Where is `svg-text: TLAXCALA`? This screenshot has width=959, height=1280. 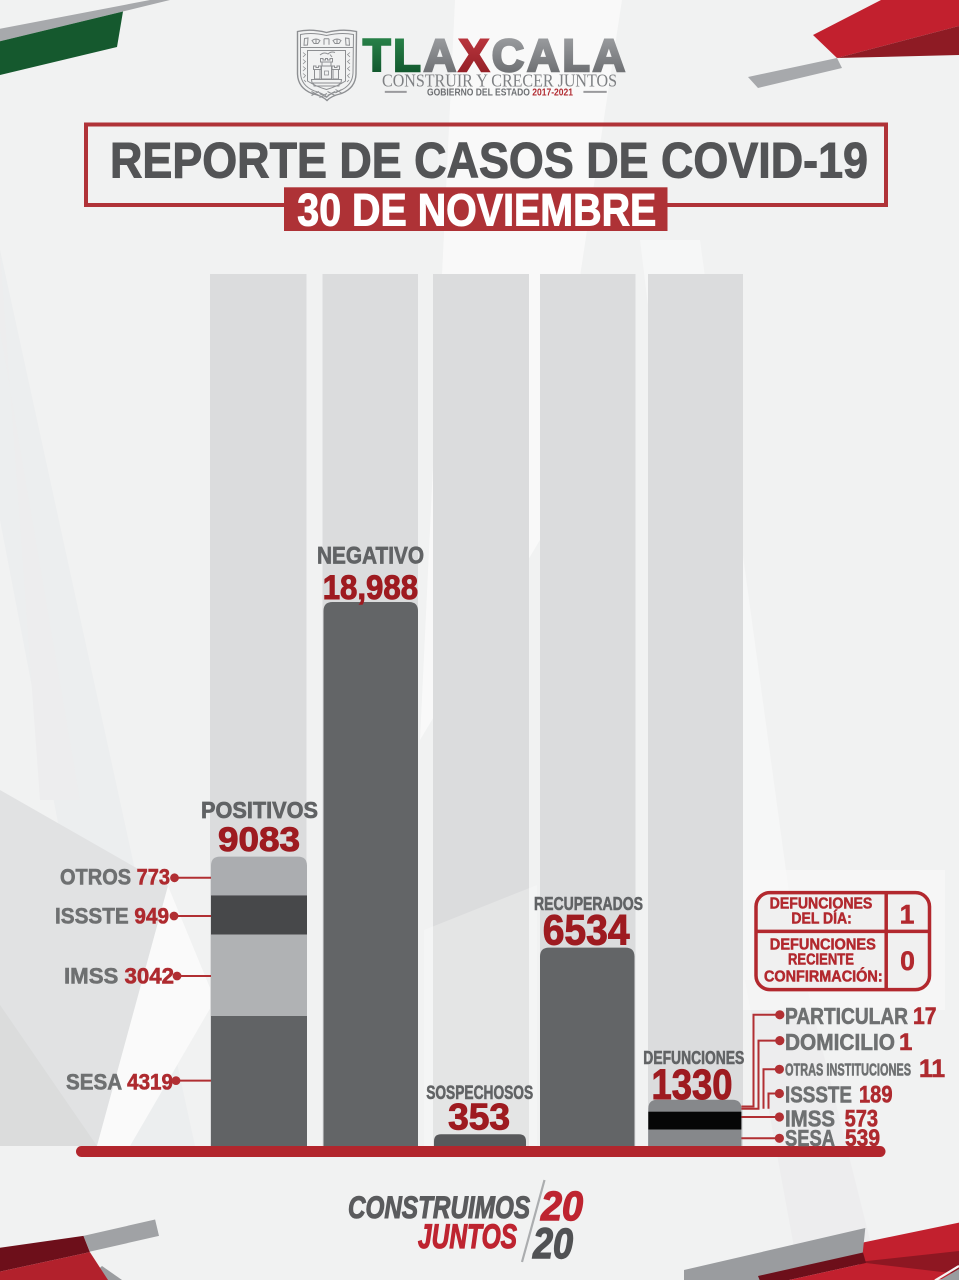
svg-text: TLAXCALA is located at coordinates (495, 55).